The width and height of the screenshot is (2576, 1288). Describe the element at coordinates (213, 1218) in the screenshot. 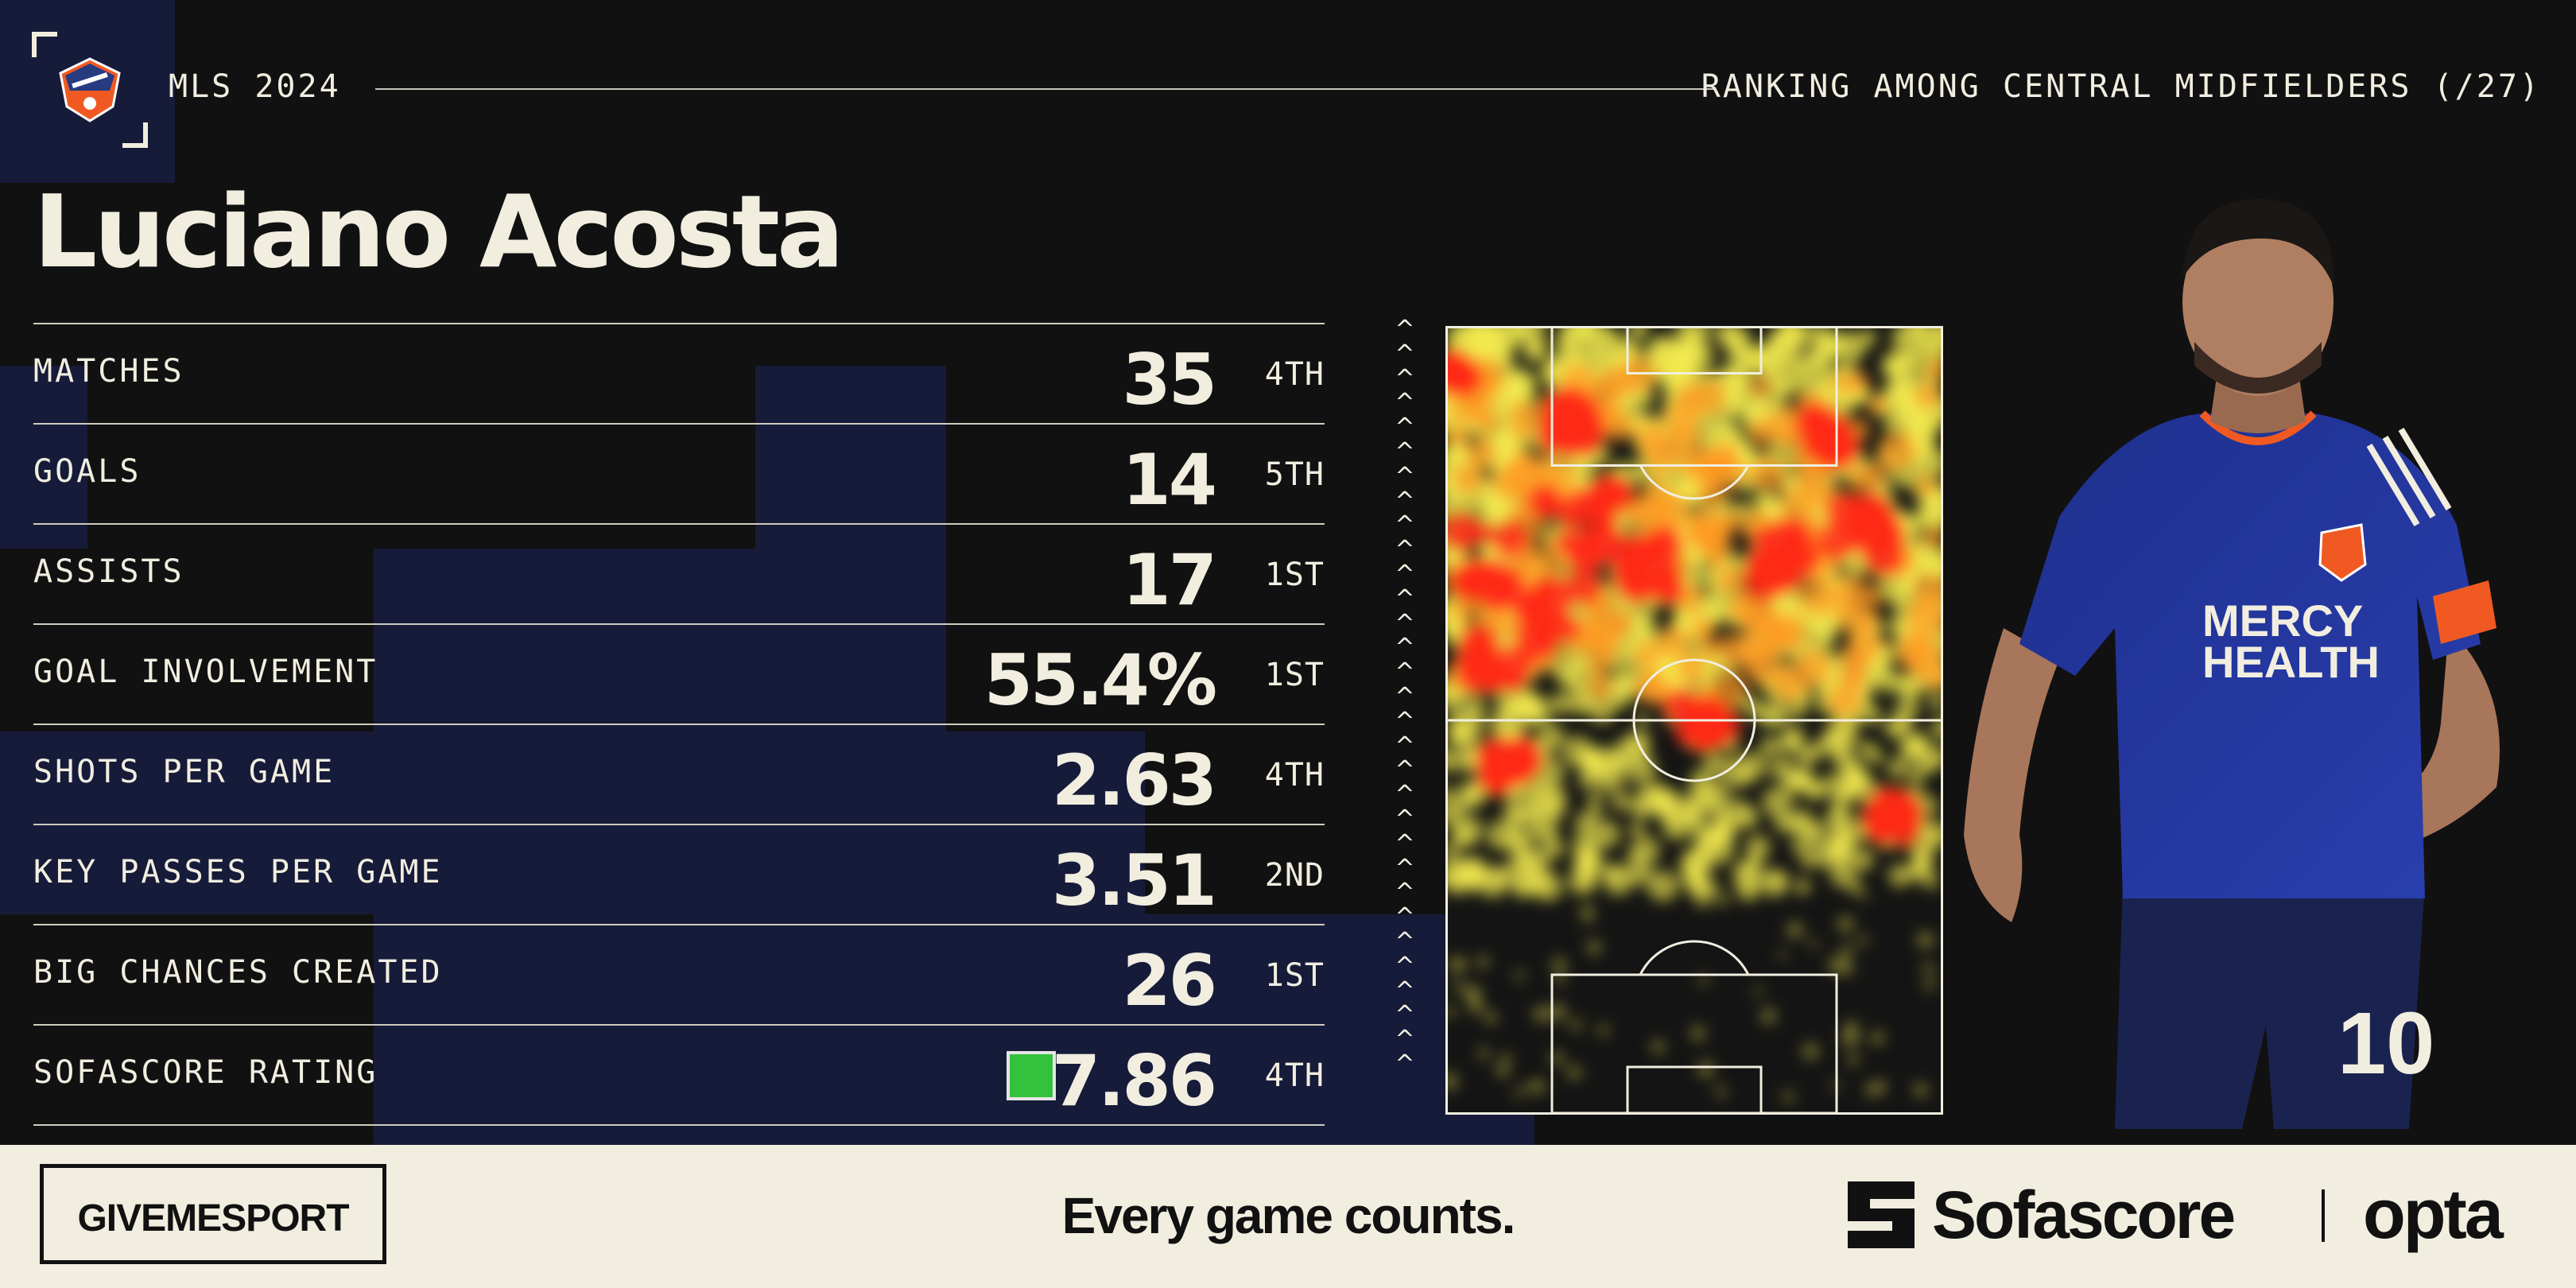

I see `givemesport-logo-text: GIVEMESPORT` at that location.